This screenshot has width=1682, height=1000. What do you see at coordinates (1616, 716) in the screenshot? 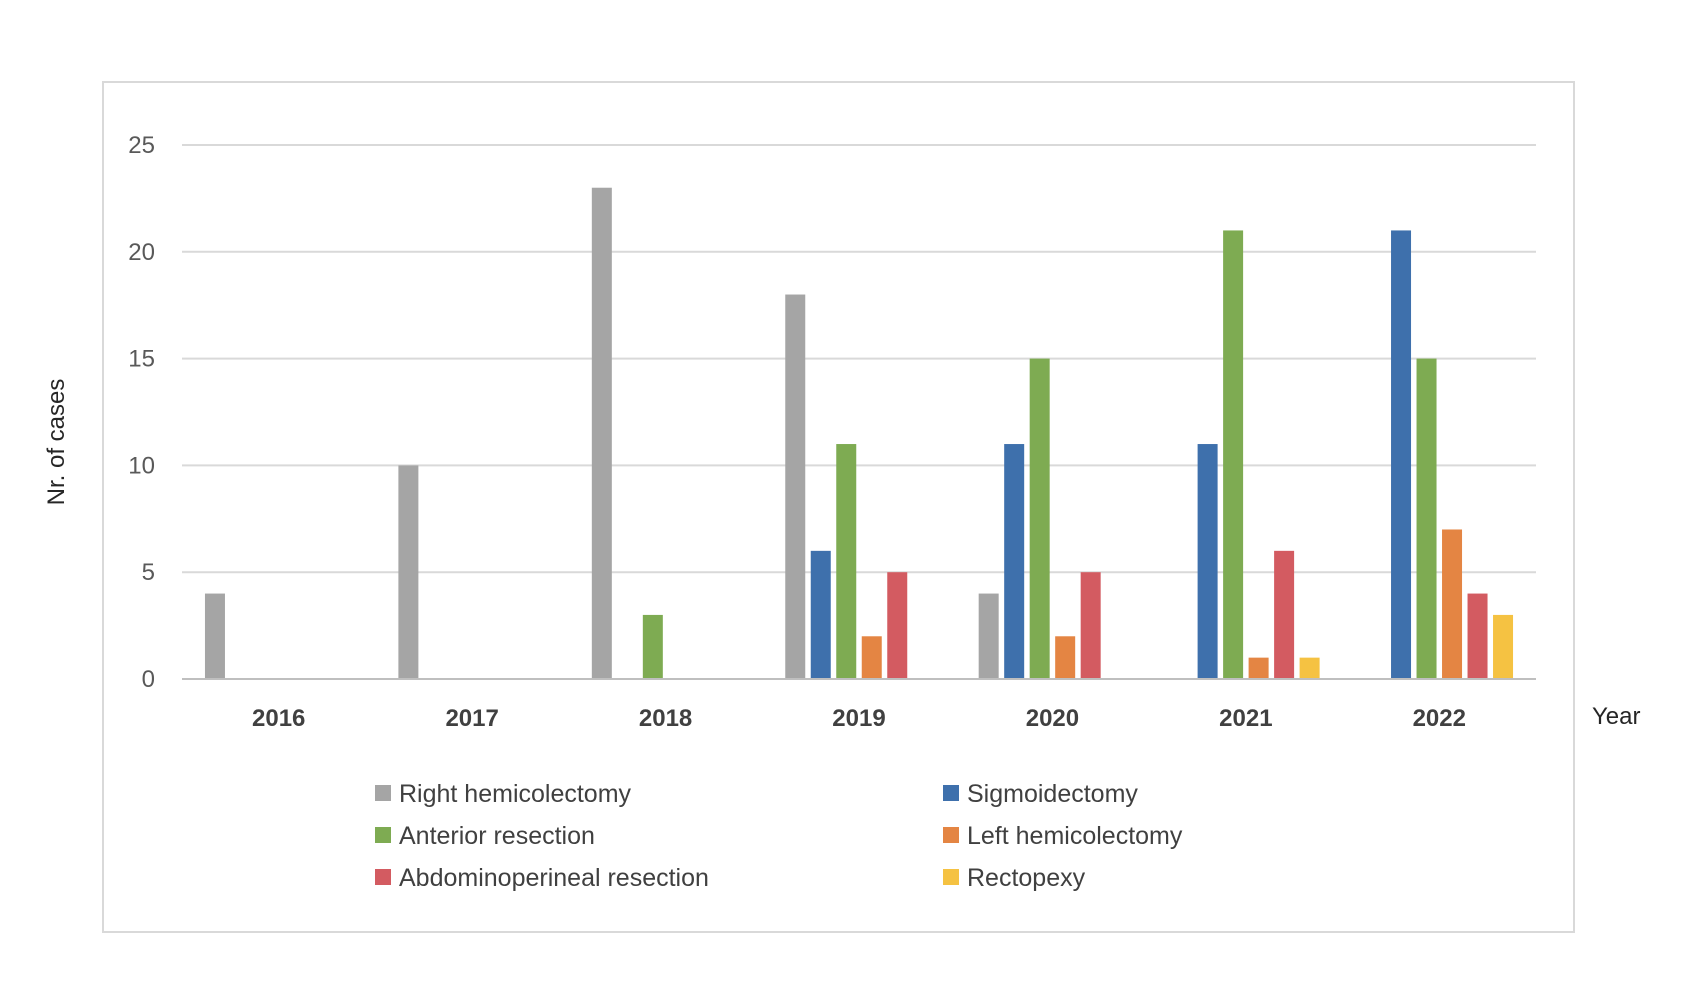
I see `x-axis-title: Year` at bounding box center [1616, 716].